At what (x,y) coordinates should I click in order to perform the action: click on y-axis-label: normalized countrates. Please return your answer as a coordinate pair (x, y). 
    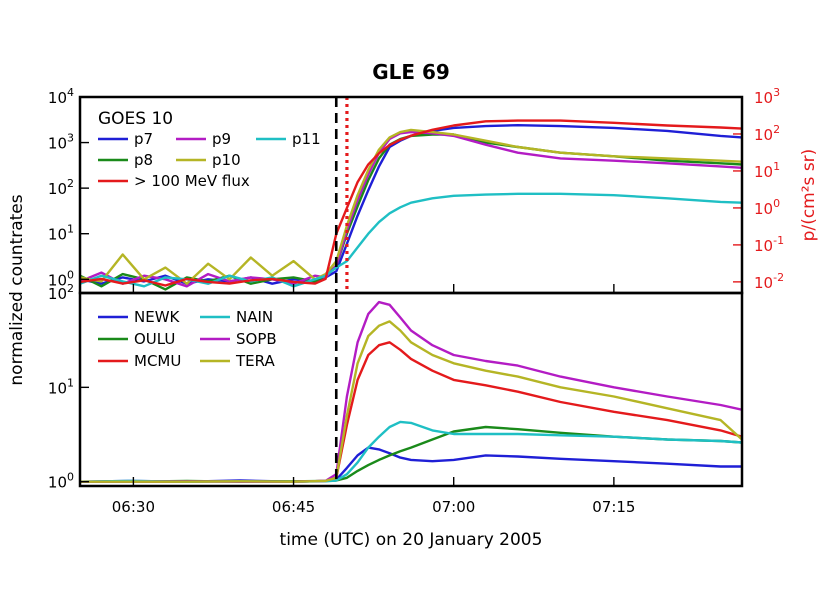
    Looking at the image, I should click on (17, 289).